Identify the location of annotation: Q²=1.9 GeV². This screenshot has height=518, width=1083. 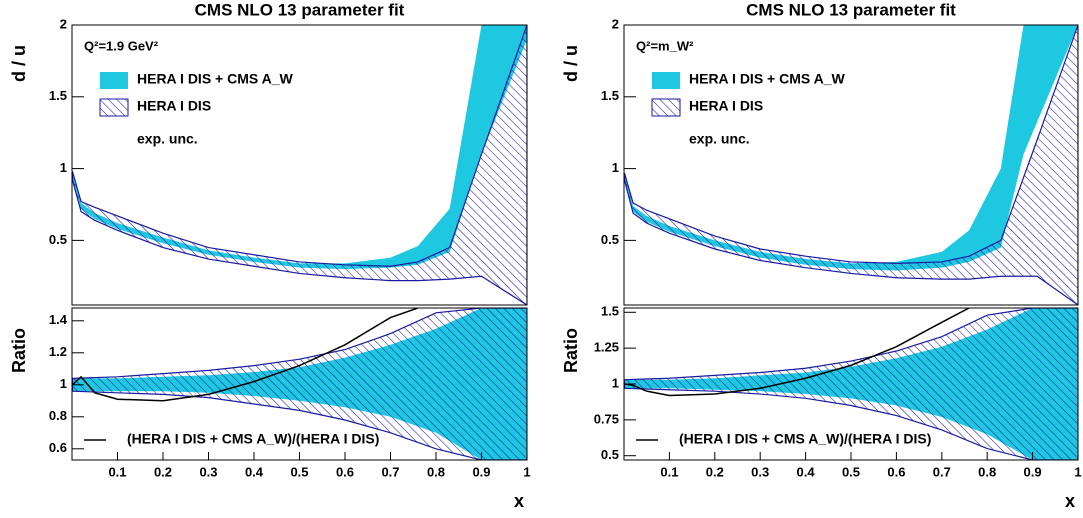
(121, 45).